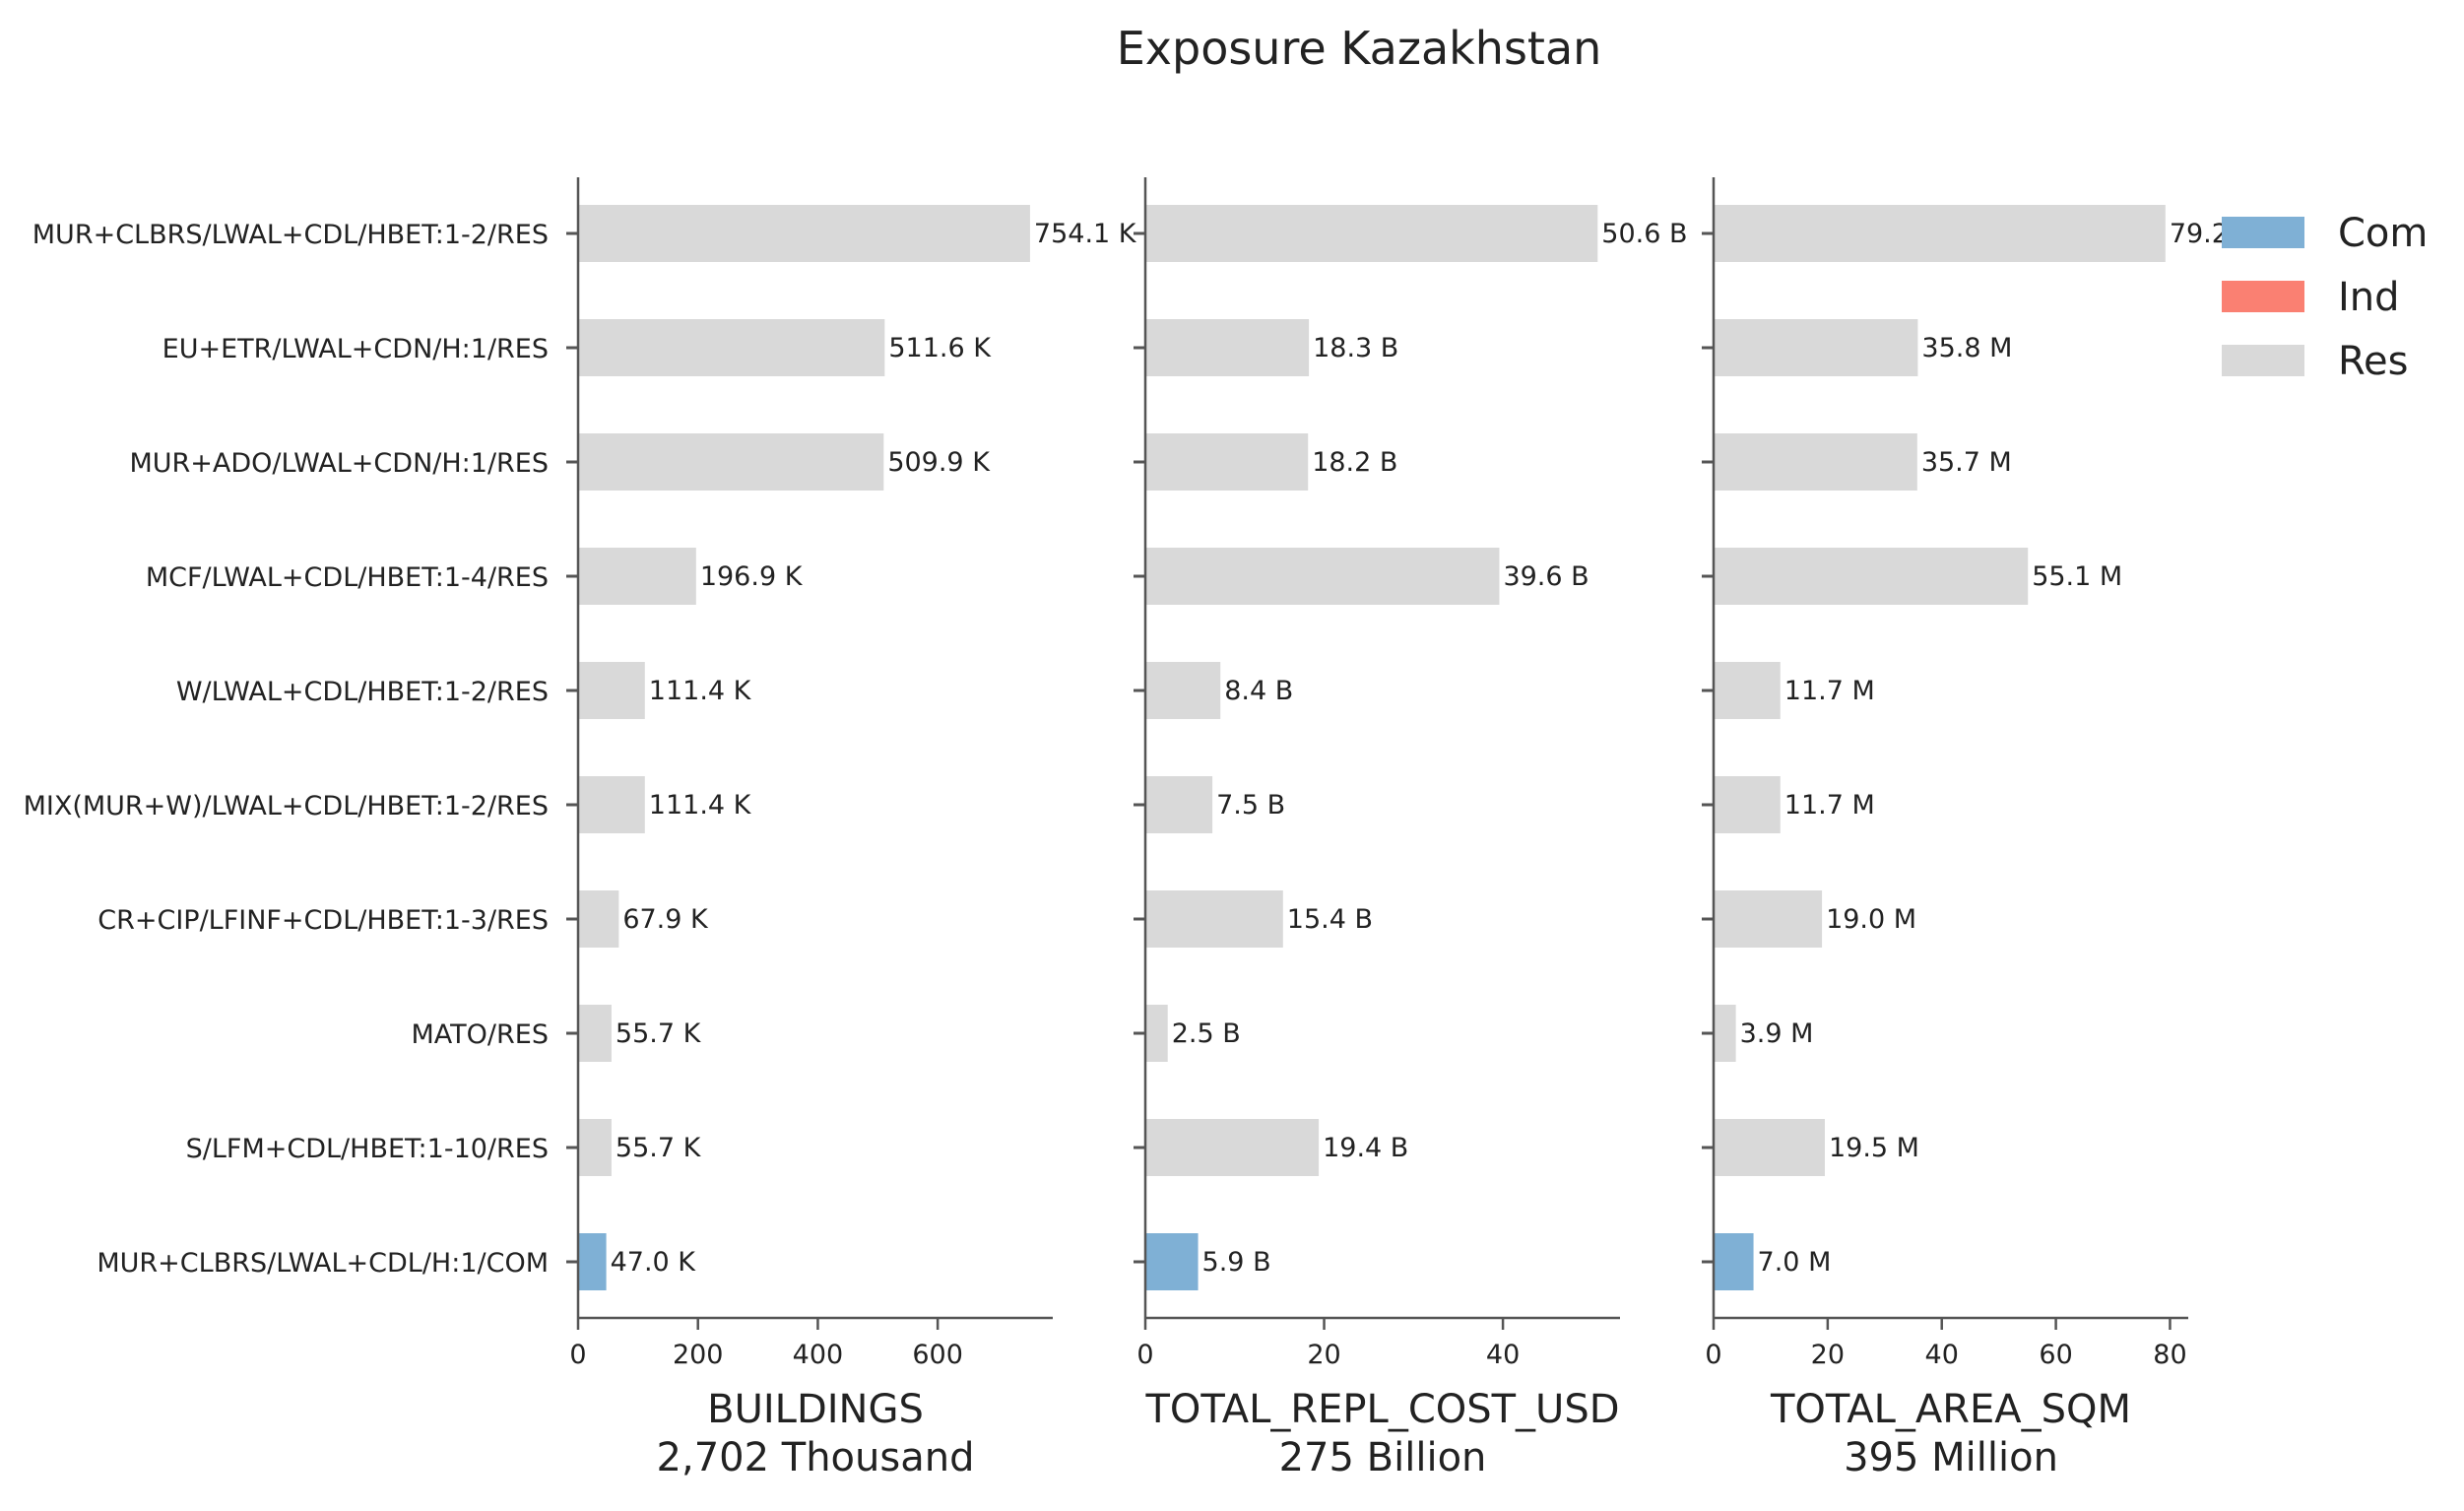 The width and height of the screenshot is (2464, 1511). I want to click on bar-value-label: 18.3 B, so click(1356, 348).